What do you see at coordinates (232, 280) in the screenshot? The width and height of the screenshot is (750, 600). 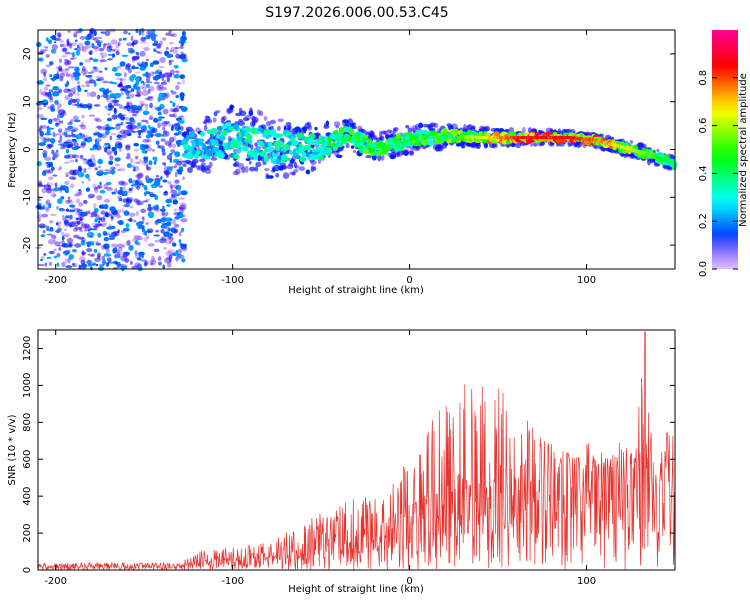 I see `heatmap-x-tick-label: -100` at bounding box center [232, 280].